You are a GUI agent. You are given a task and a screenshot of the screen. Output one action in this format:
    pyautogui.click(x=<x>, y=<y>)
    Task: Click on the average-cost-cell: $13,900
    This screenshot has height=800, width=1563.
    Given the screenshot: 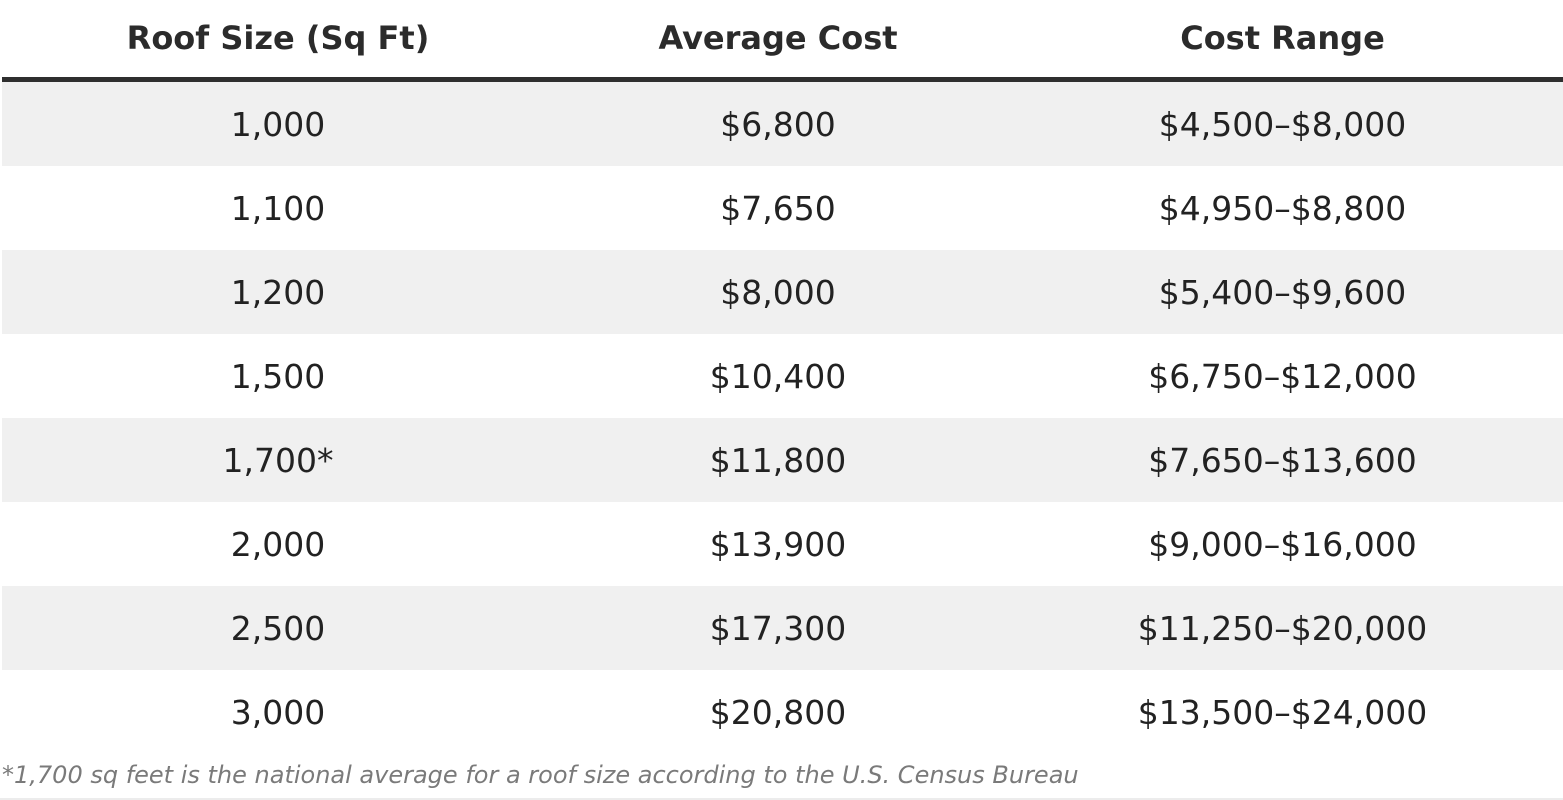 What is the action you would take?
    pyautogui.click(x=778, y=544)
    